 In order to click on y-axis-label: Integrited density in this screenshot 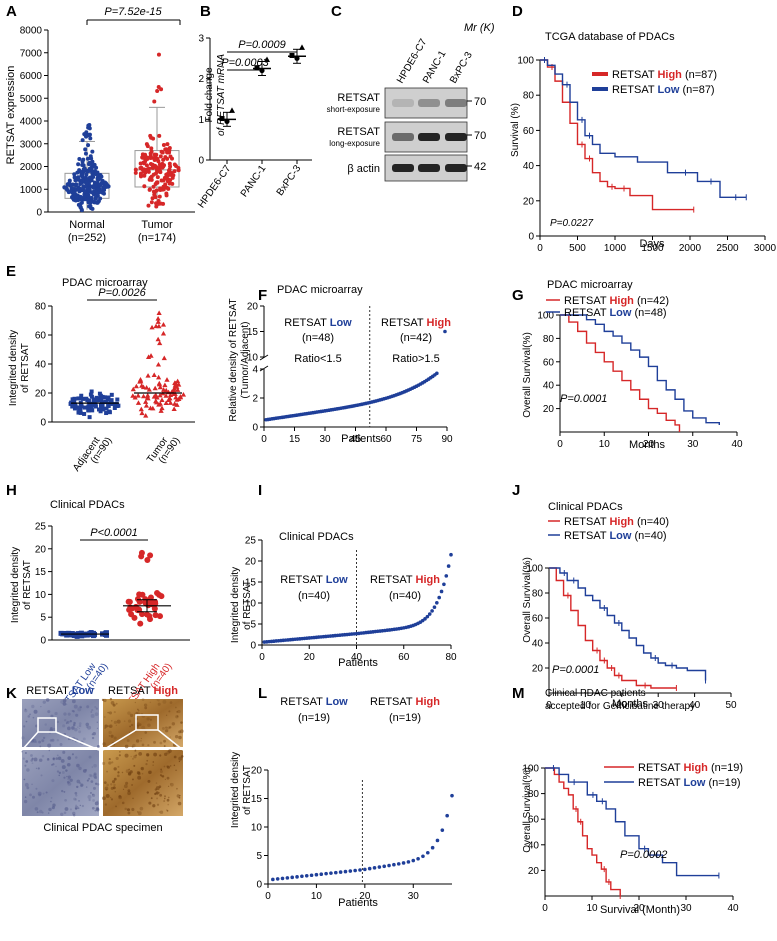, I will do `click(15, 585)`.